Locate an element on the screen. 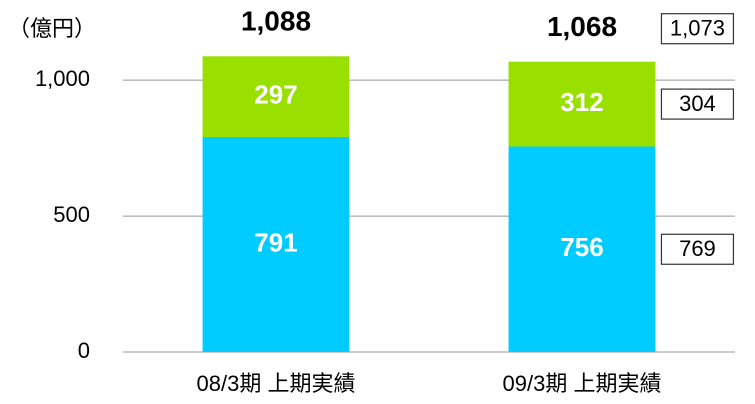  y-tick-label: 1,000 is located at coordinates (62, 78).